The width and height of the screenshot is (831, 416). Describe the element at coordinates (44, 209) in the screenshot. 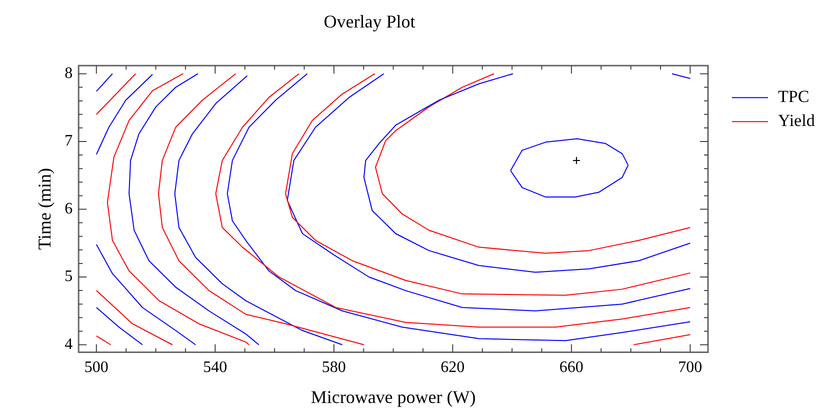

I see `y-axis-title: Time (min)` at that location.